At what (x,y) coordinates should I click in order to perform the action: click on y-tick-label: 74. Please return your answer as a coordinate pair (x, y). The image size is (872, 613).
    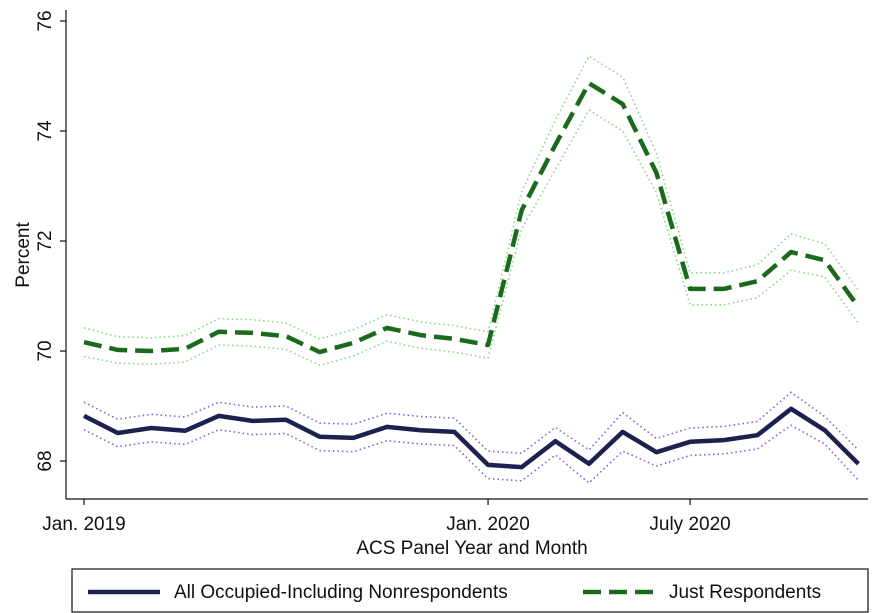
    Looking at the image, I should click on (45, 131).